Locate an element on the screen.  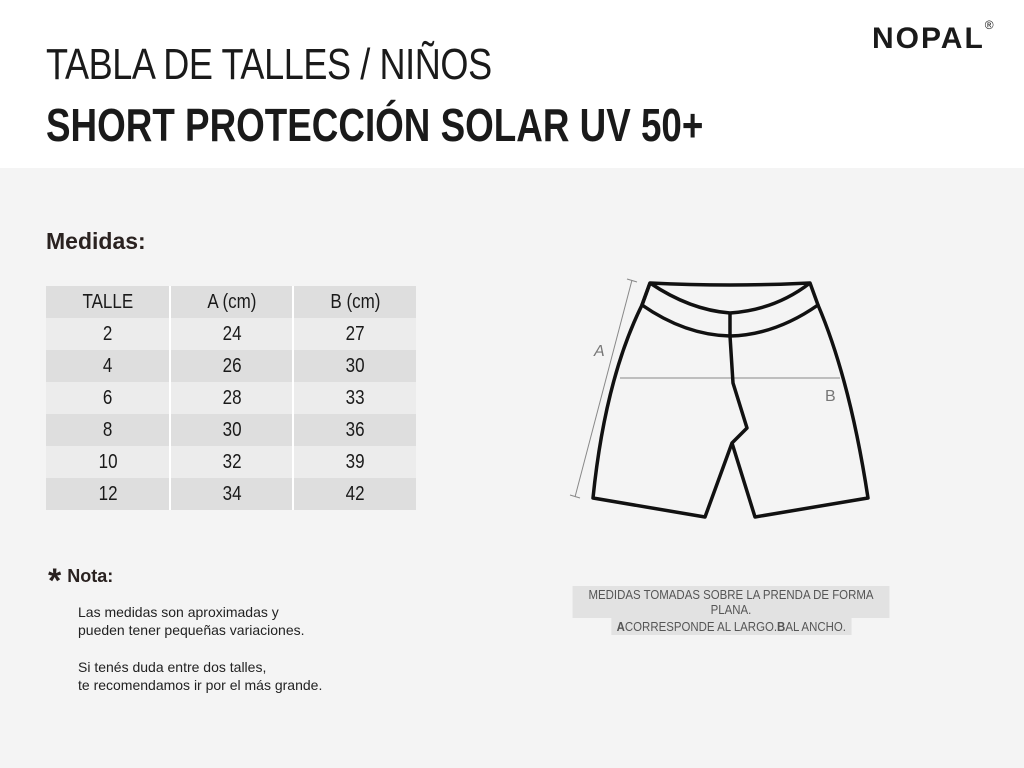
table-header: TALLE A (cm) B (cm) is located at coordinates (231, 302).